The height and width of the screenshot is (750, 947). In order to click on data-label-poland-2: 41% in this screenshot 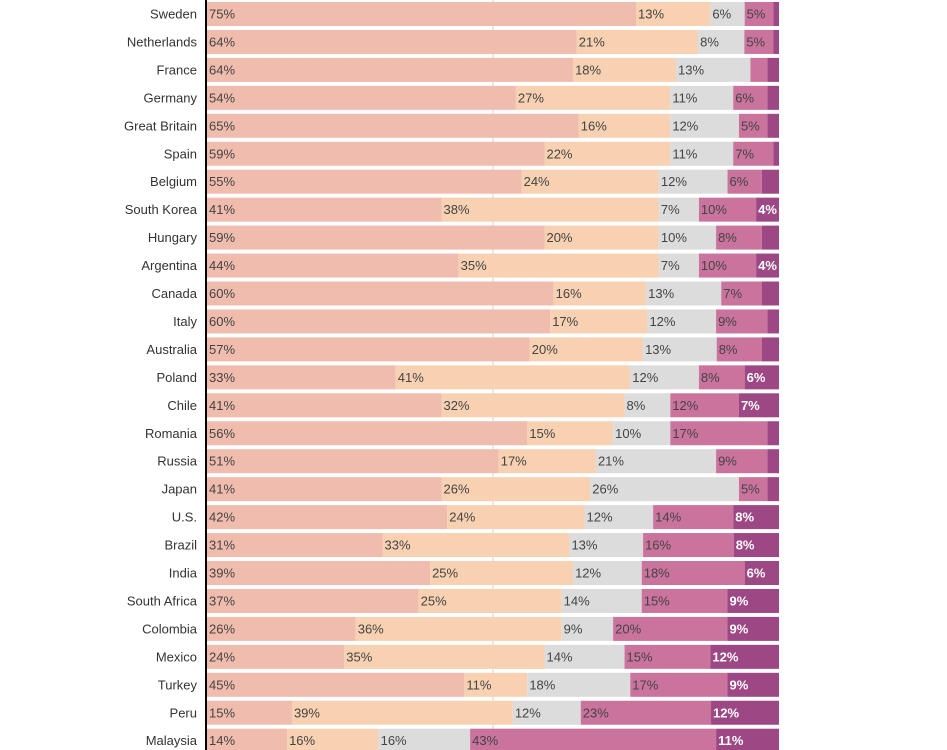, I will do `click(411, 377)`.